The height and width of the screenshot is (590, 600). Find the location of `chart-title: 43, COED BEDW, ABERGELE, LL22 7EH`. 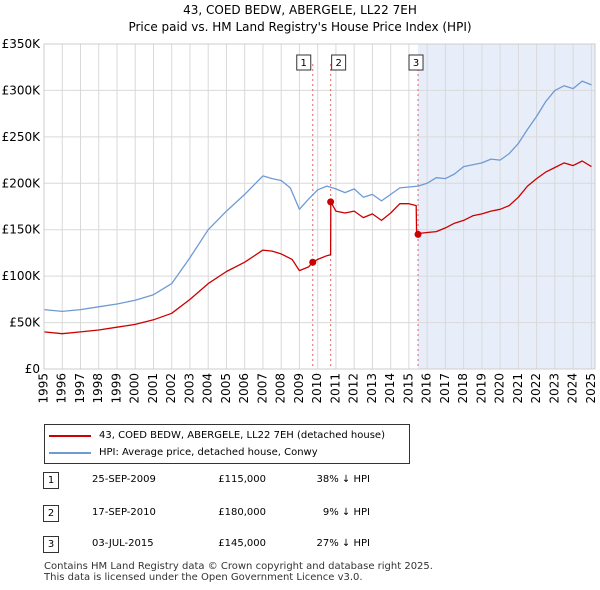

chart-title: 43, COED BEDW, ABERGELE, LL22 7EH is located at coordinates (300, 10).